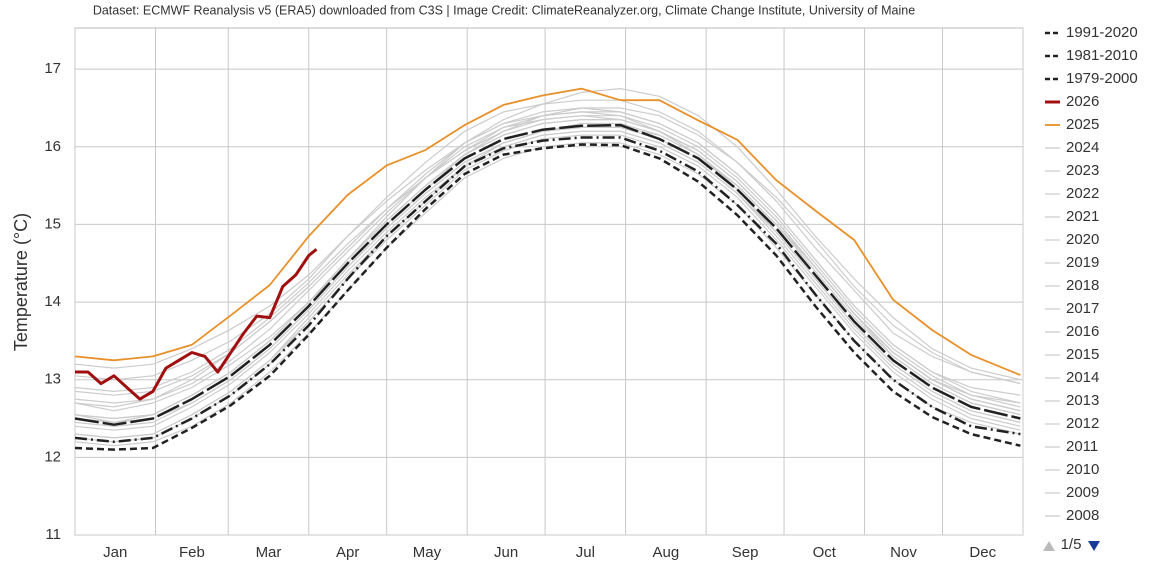 The height and width of the screenshot is (575, 1150). Describe the element at coordinates (1049, 546) in the screenshot. I see `page-prev` at that location.